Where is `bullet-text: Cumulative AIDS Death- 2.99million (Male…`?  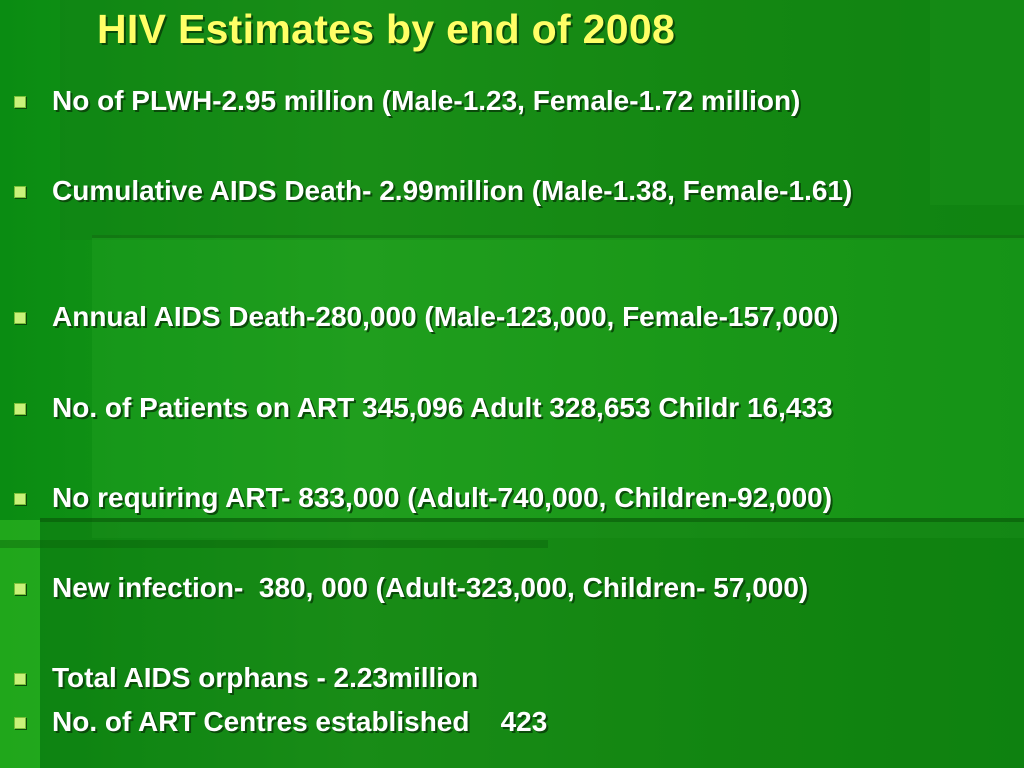 bullet-text: Cumulative AIDS Death- 2.99million (Male… is located at coordinates (452, 190).